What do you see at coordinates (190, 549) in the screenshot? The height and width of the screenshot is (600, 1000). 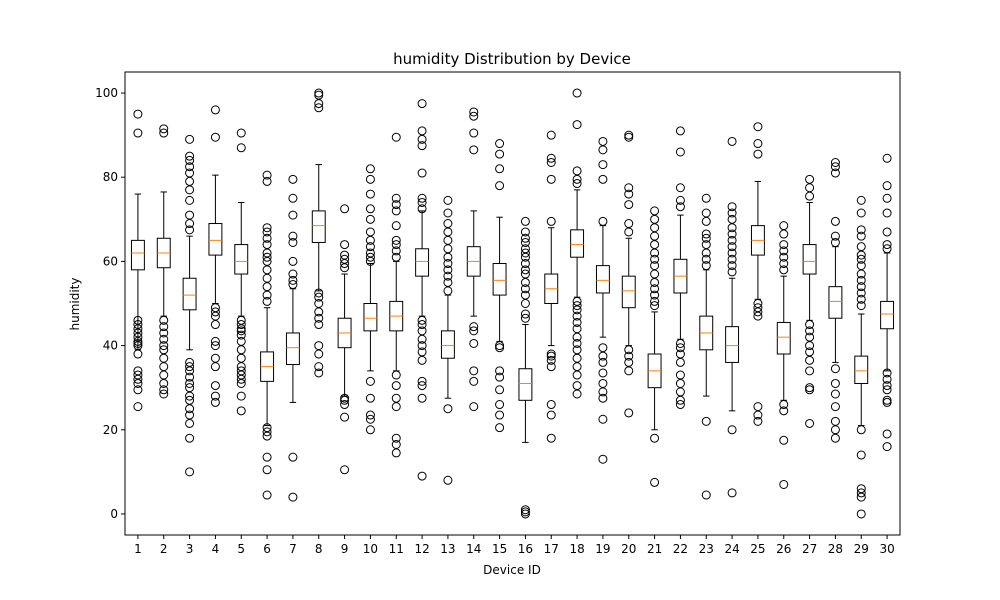 I see `x-tick-label: 3` at bounding box center [190, 549].